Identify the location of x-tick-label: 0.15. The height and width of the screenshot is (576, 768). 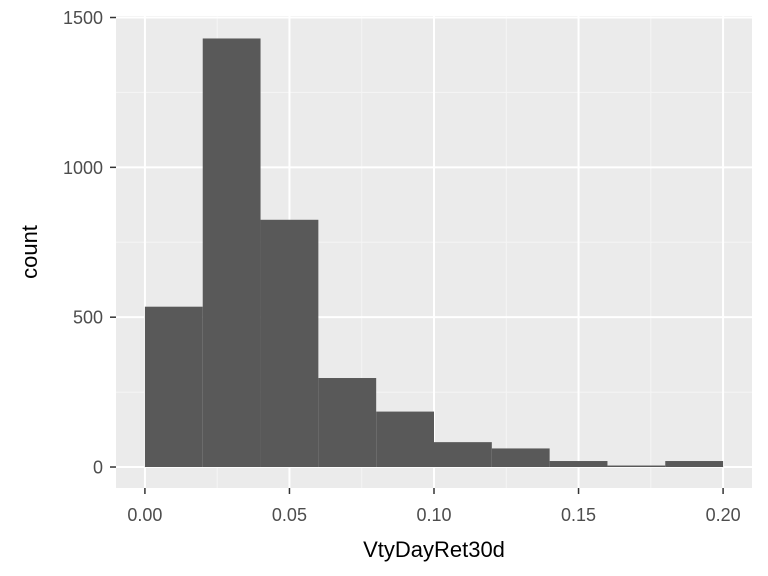
(578, 515).